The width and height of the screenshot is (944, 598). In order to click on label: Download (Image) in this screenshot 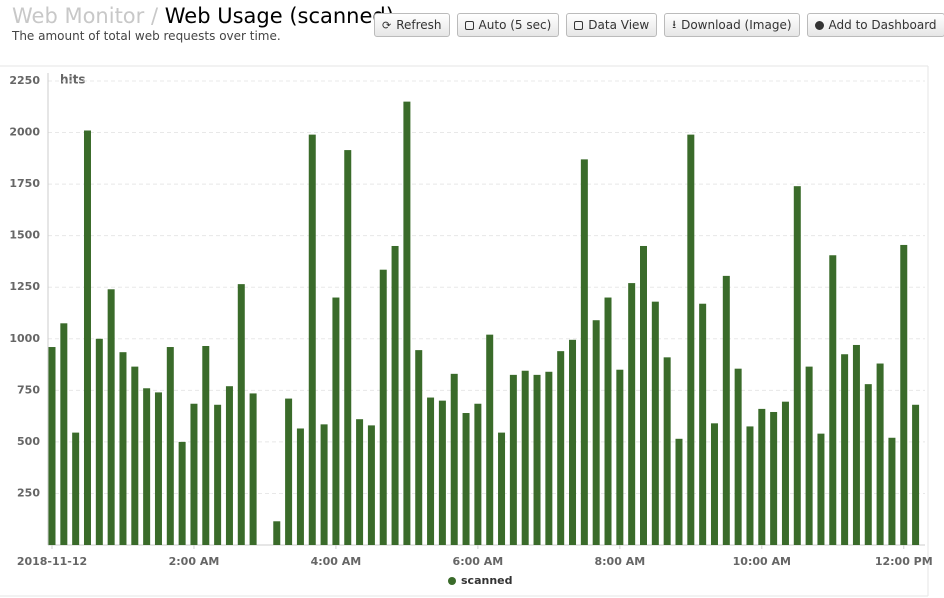, I will do `click(736, 25)`.